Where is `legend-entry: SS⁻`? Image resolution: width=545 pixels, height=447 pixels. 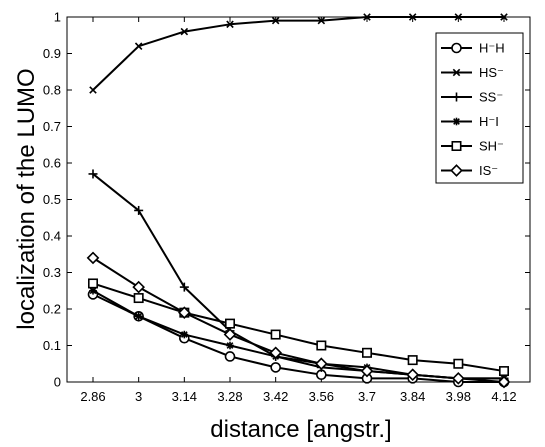
legend-entry: SS⁻ is located at coordinates (472, 97).